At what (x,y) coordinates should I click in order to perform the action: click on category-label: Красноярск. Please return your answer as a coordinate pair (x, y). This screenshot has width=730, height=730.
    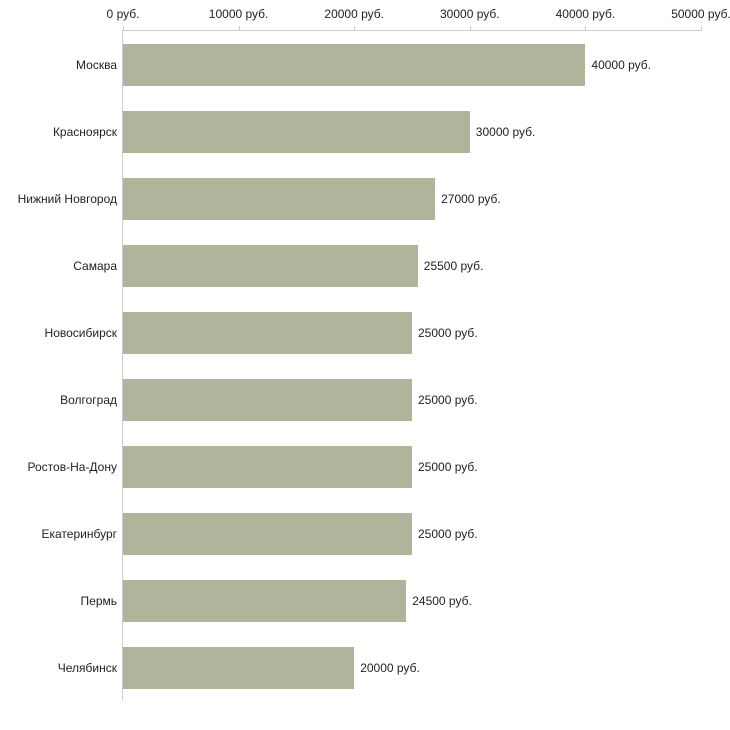
    Looking at the image, I should click on (84, 131).